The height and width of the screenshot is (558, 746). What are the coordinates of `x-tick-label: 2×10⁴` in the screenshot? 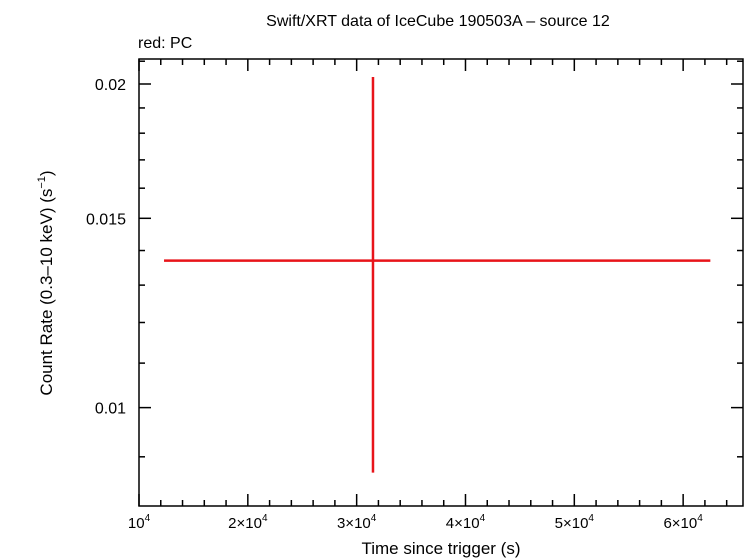 It's located at (248, 522).